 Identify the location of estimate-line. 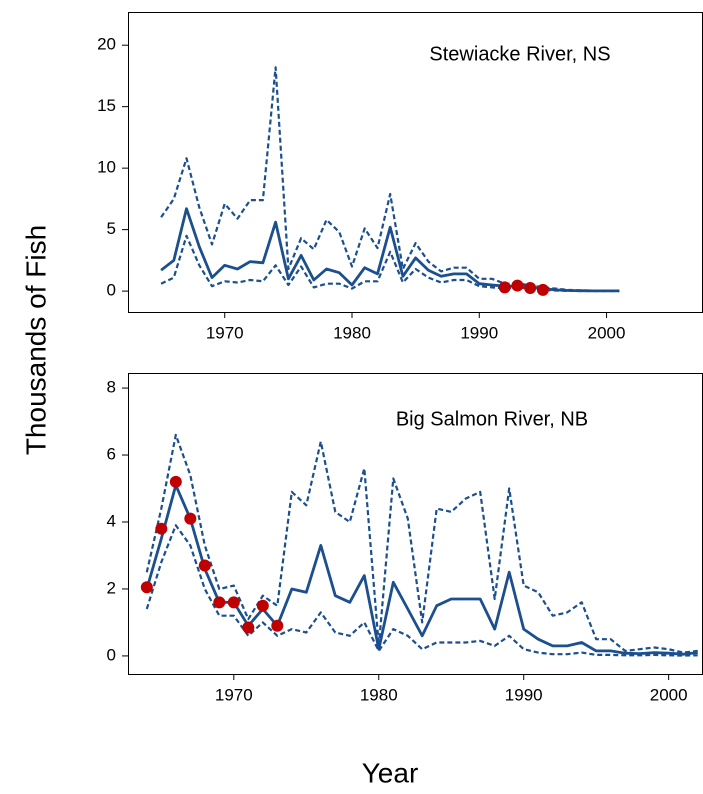
(390, 250).